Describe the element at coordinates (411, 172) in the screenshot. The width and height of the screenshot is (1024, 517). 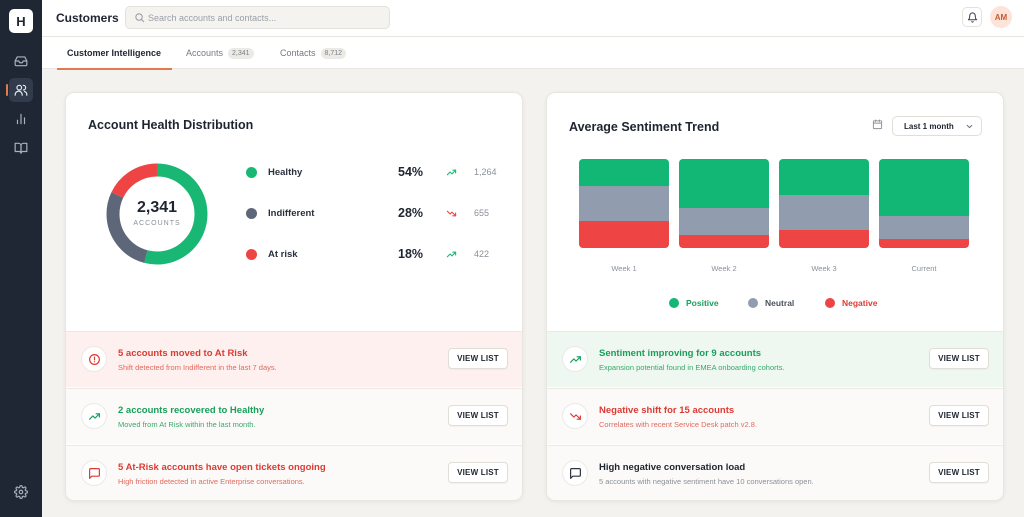
I see `legend-percent: 54%` at that location.